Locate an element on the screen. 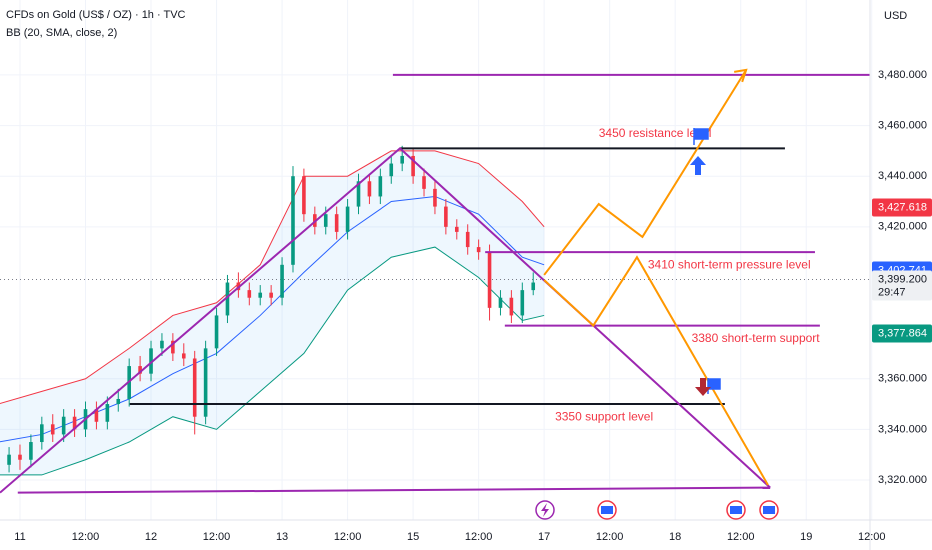 The image size is (932, 550). y-tick-label: 3,440.000 is located at coordinates (902, 176).